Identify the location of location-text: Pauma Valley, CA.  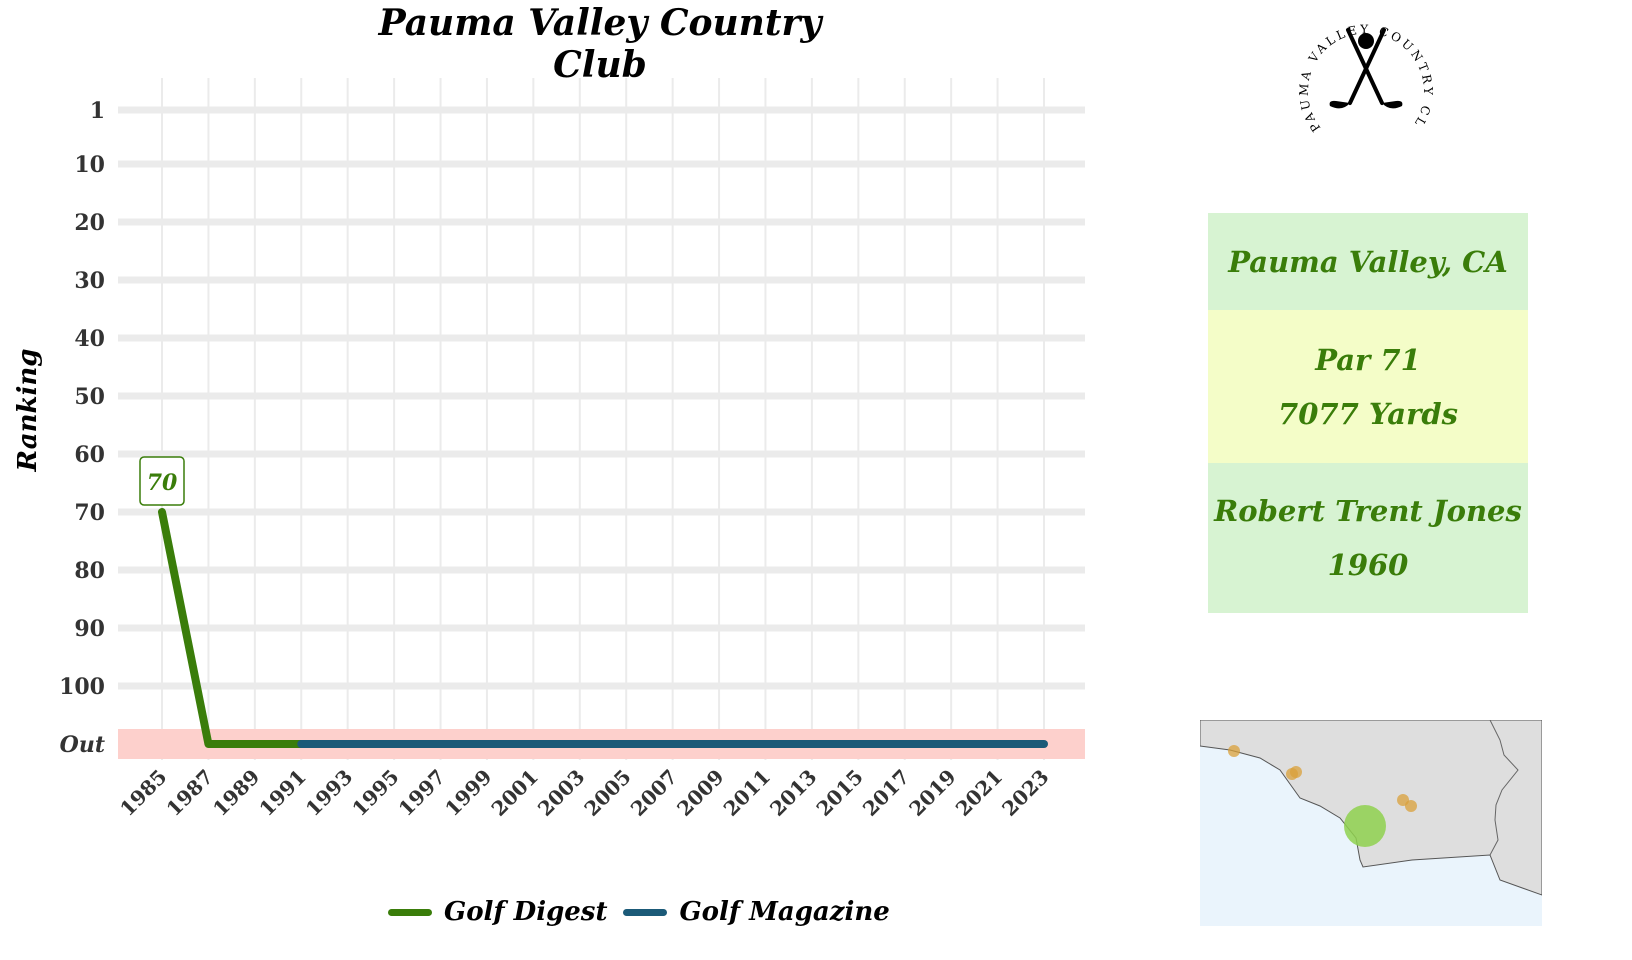
(1368, 261).